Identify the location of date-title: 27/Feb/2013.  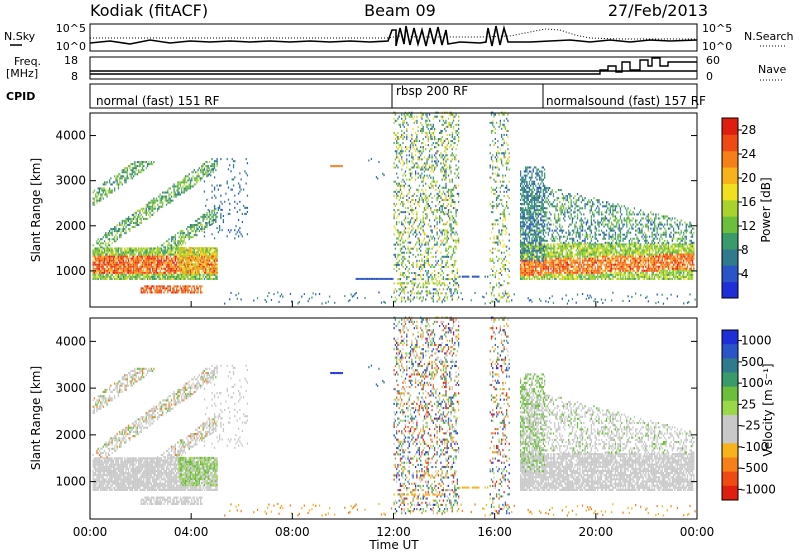
(658, 10).